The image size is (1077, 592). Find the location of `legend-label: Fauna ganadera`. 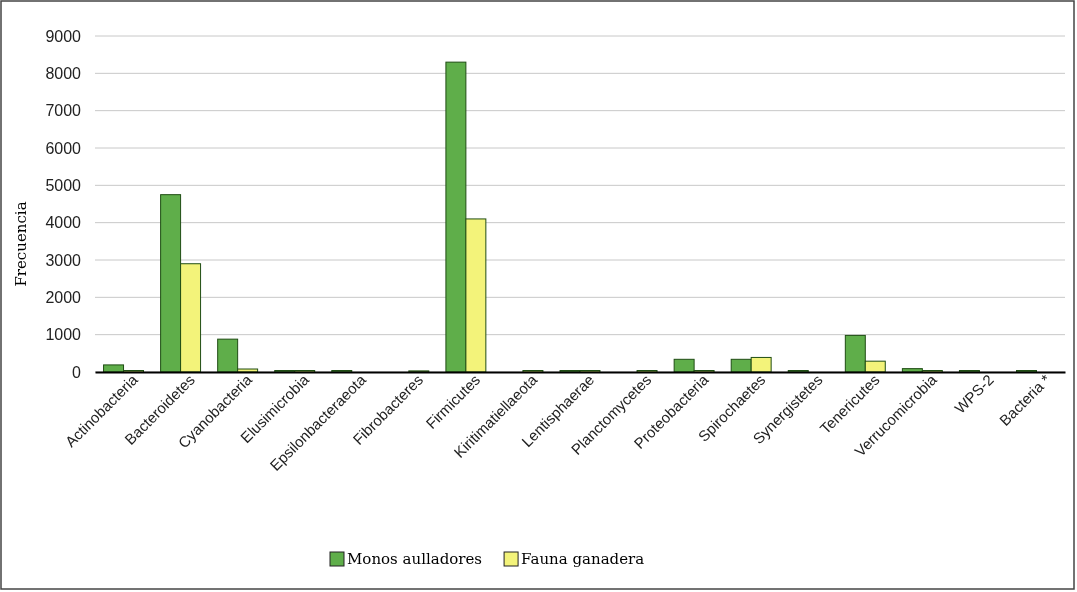

legend-label: Fauna ganadera is located at coordinates (583, 559).